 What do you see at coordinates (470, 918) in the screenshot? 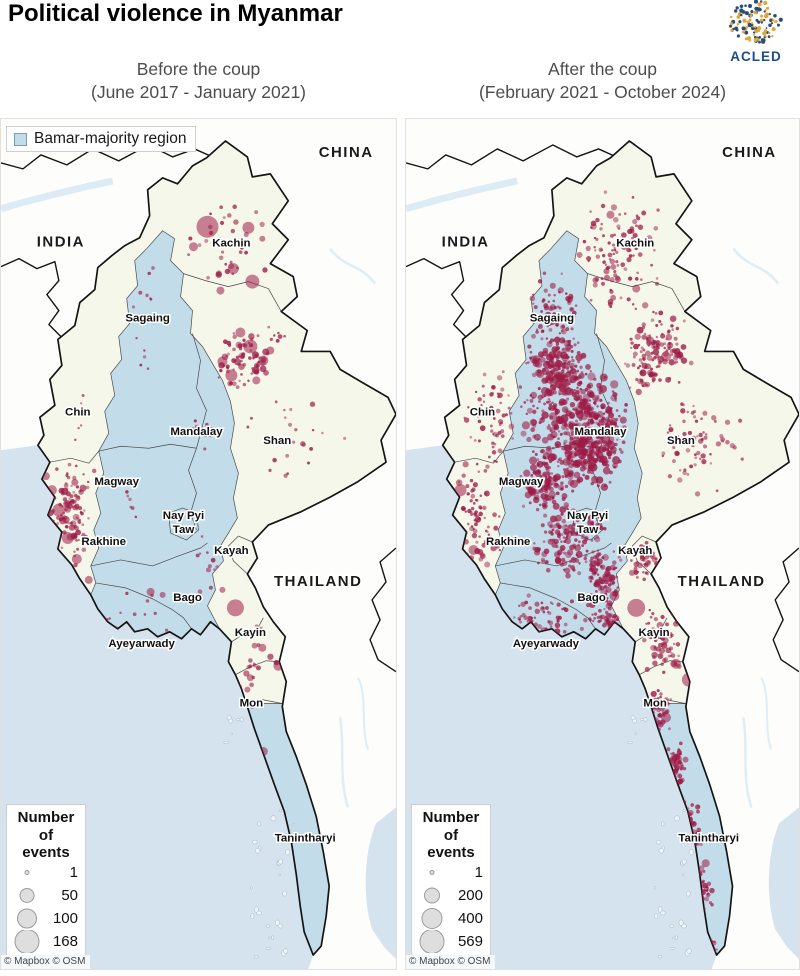
I see `size-legend-value: 400` at bounding box center [470, 918].